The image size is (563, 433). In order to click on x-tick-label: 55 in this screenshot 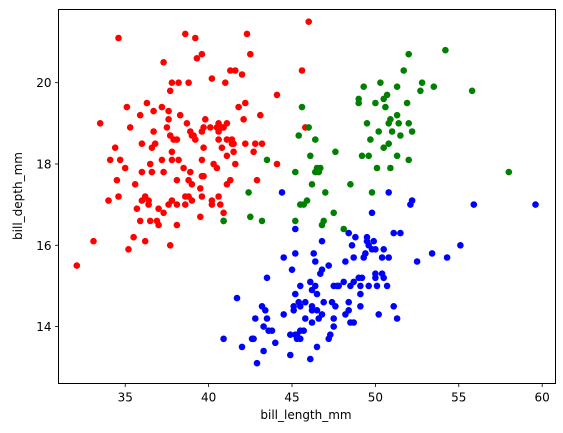, I will do `click(458, 398)`.